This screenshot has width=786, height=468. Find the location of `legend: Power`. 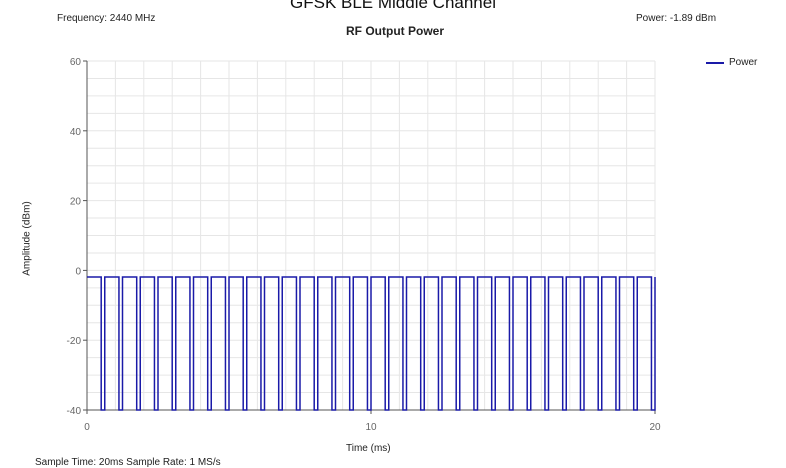

legend: Power is located at coordinates (731, 62).